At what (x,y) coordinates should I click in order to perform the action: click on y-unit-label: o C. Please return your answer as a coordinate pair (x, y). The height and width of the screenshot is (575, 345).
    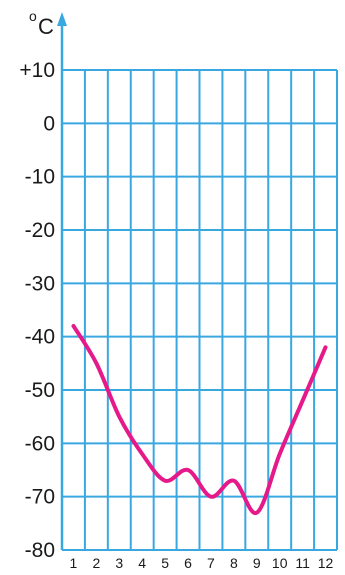
    Looking at the image, I should click on (41, 23).